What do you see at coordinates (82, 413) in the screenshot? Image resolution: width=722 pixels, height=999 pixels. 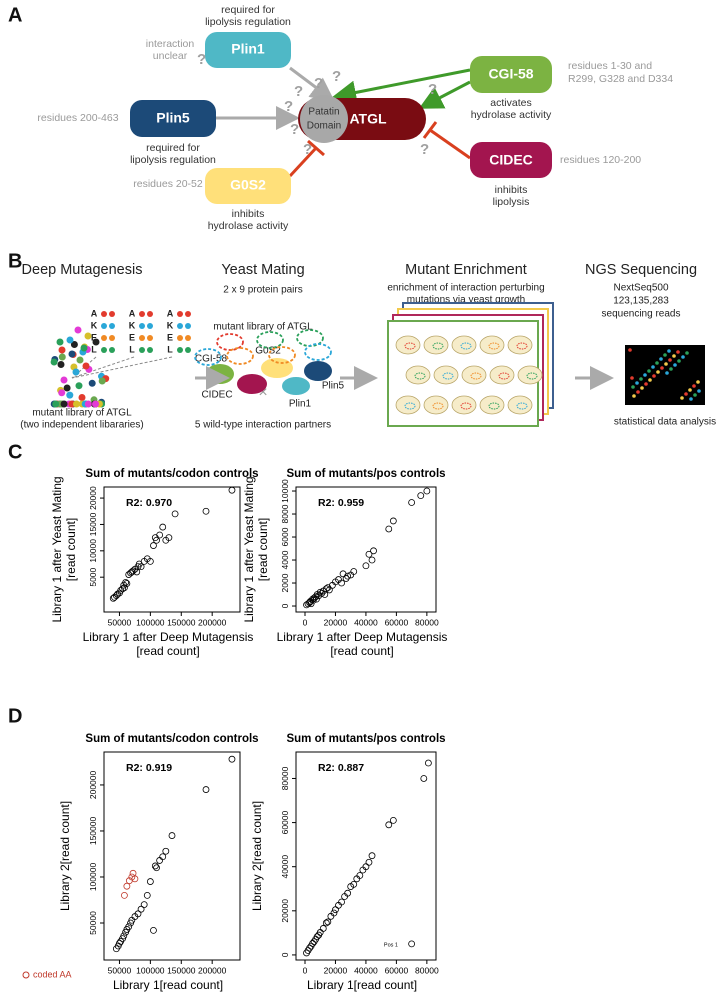 I see `caption: mutant library of ATGL` at bounding box center [82, 413].